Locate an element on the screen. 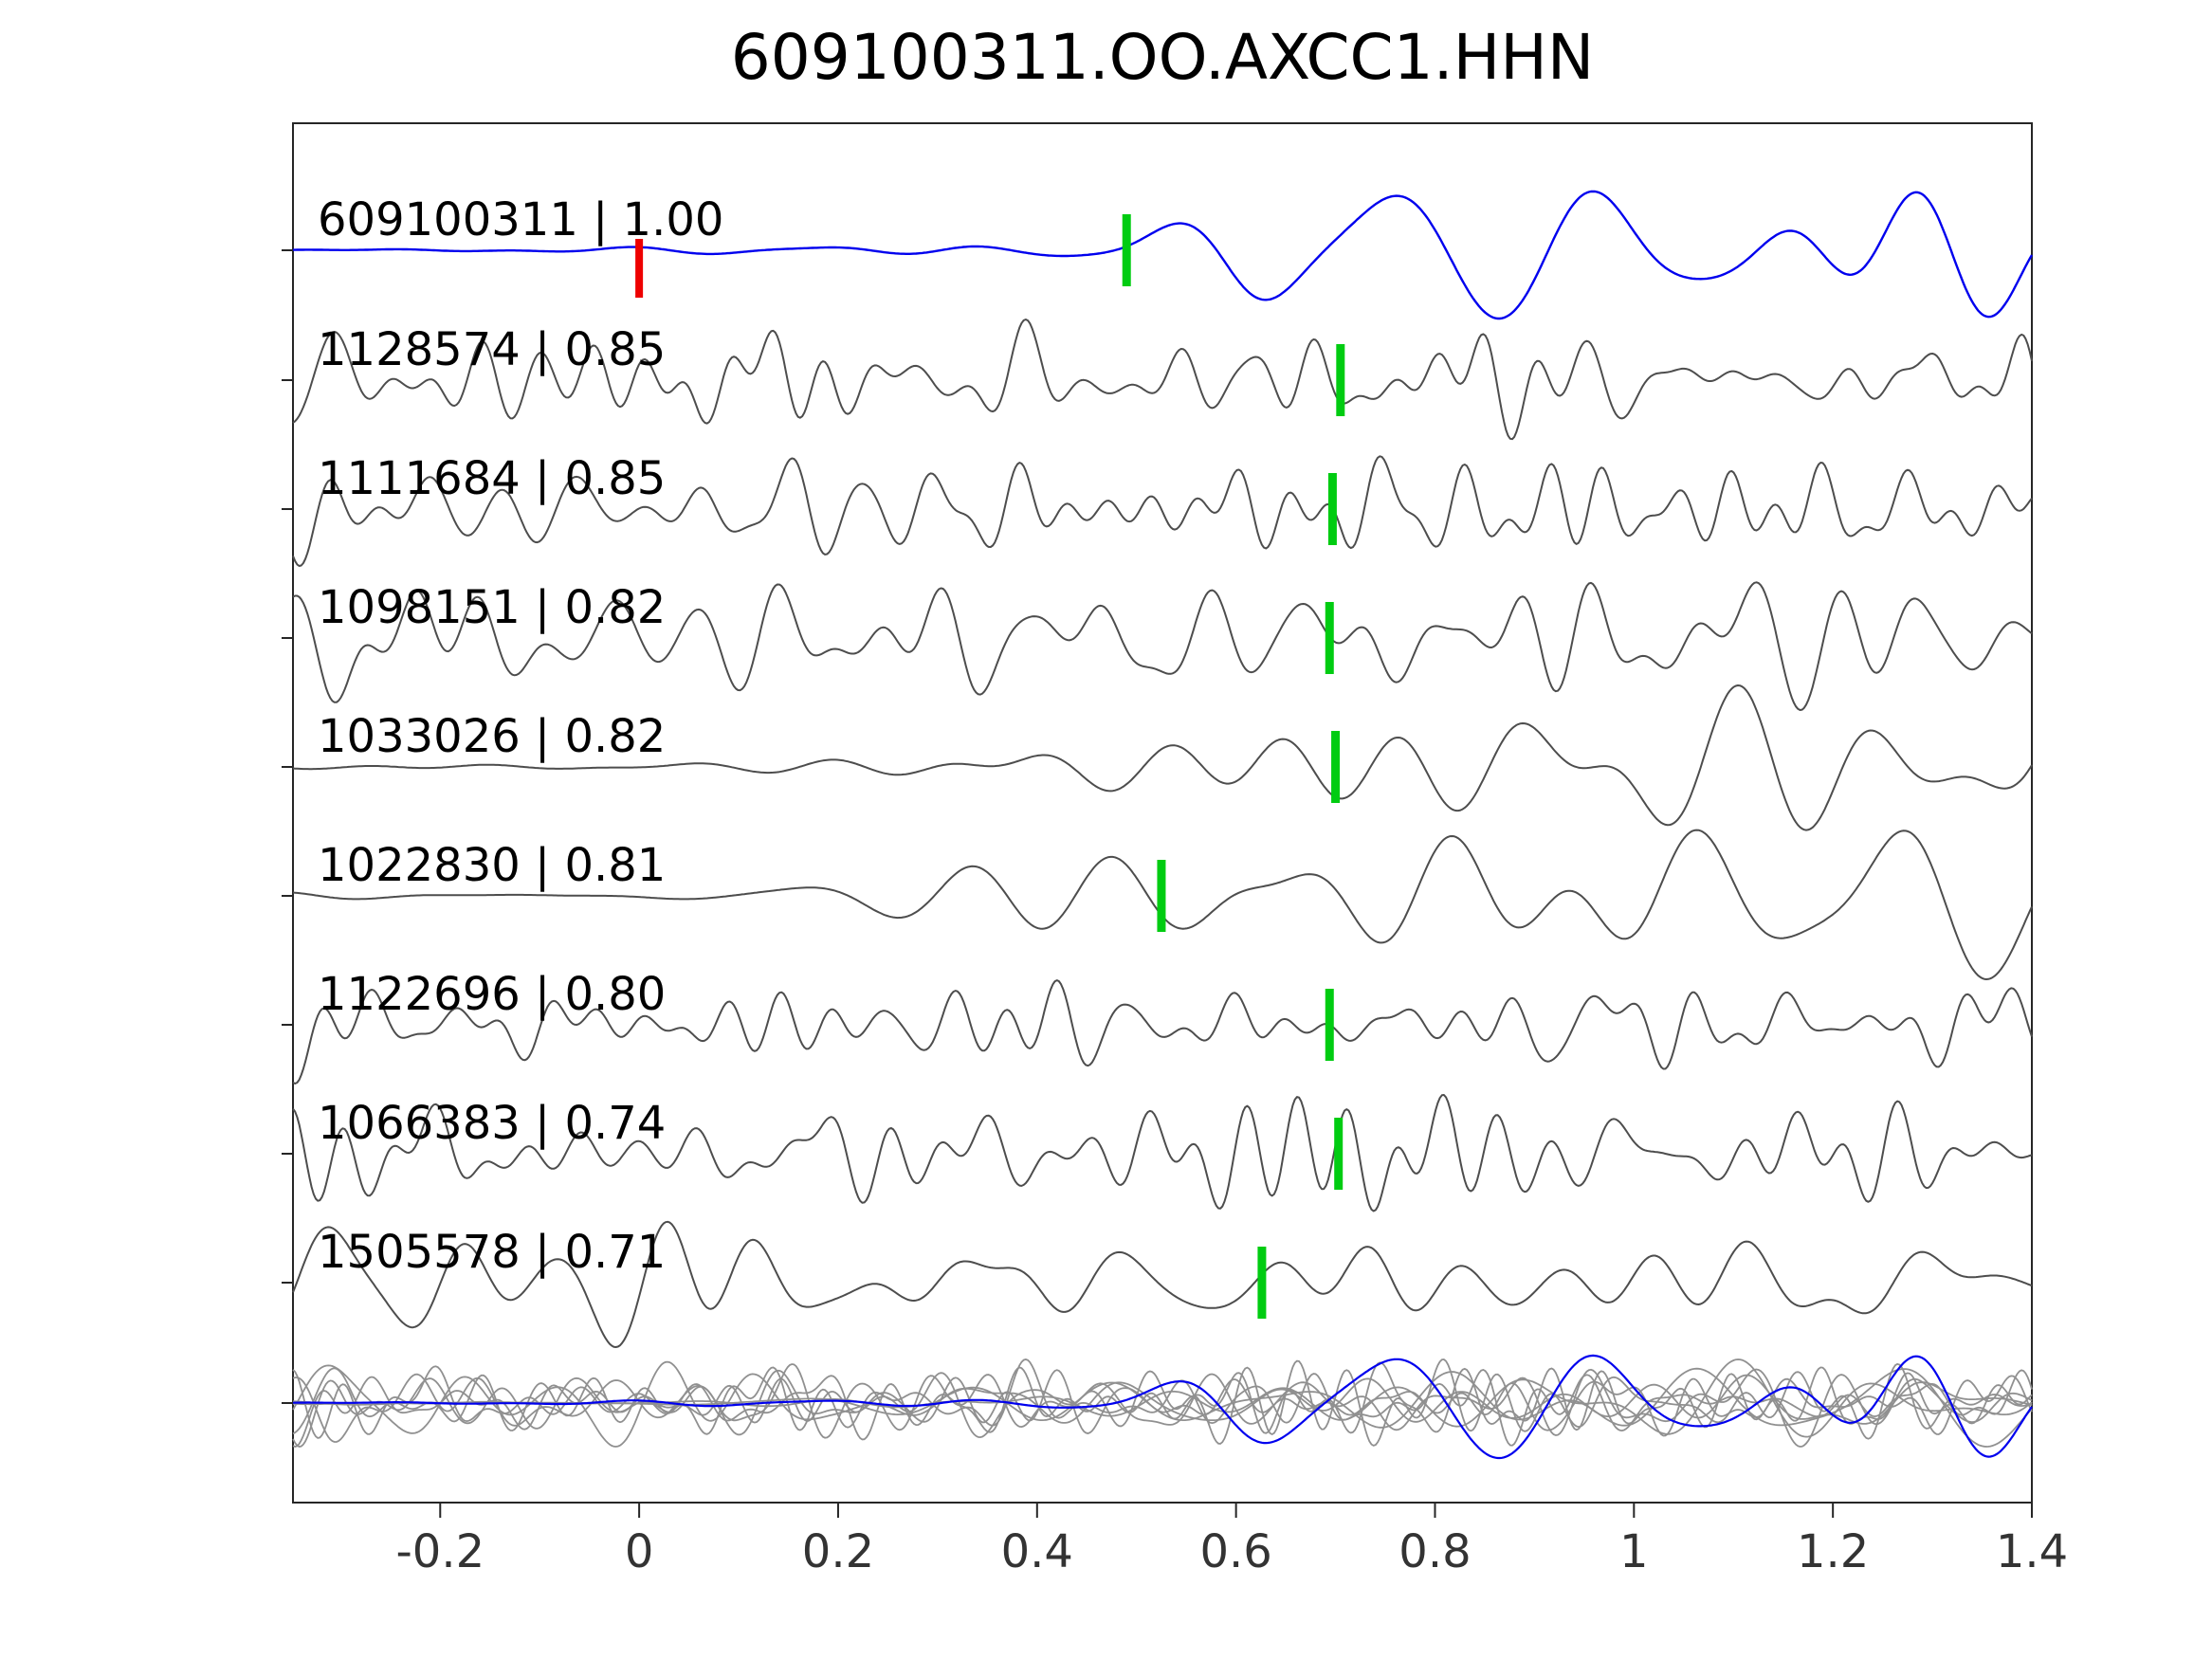 The height and width of the screenshot is (1659, 2212). trace-row-609100311: 609100311 | 1.00 is located at coordinates (1163, 255).